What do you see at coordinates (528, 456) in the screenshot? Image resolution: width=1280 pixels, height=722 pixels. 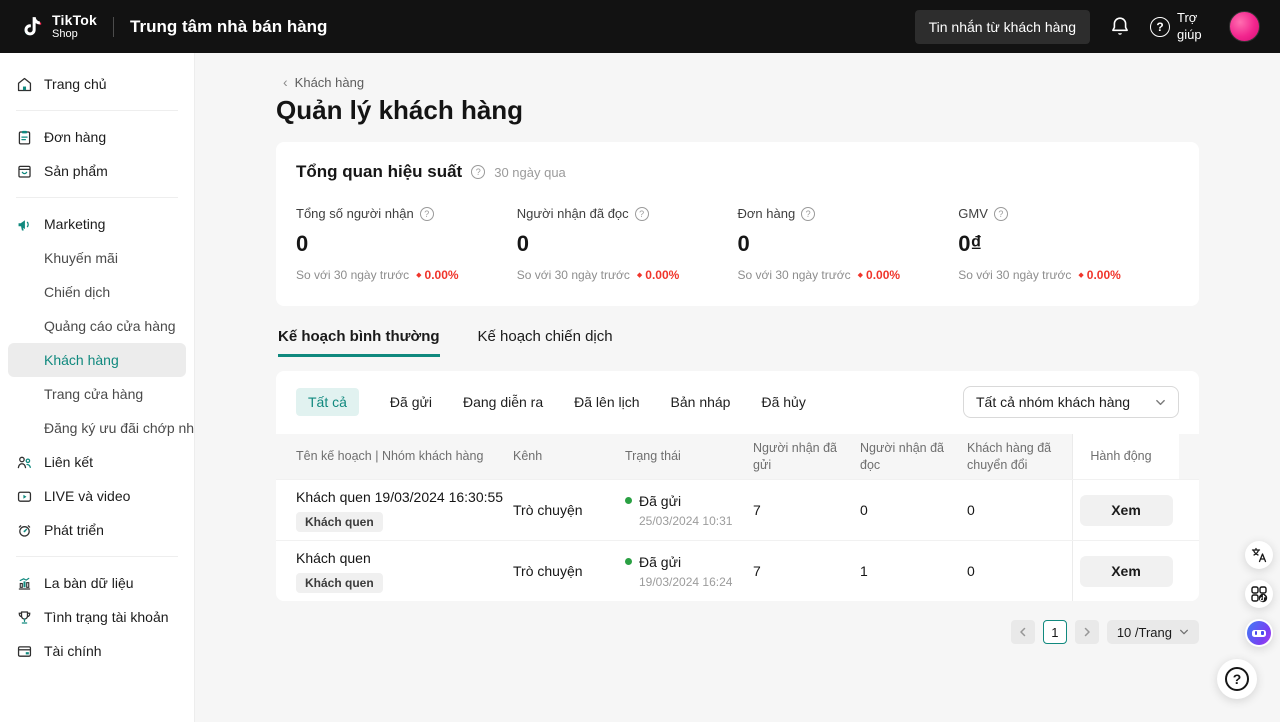 I see `col-channel: Kênh` at bounding box center [528, 456].